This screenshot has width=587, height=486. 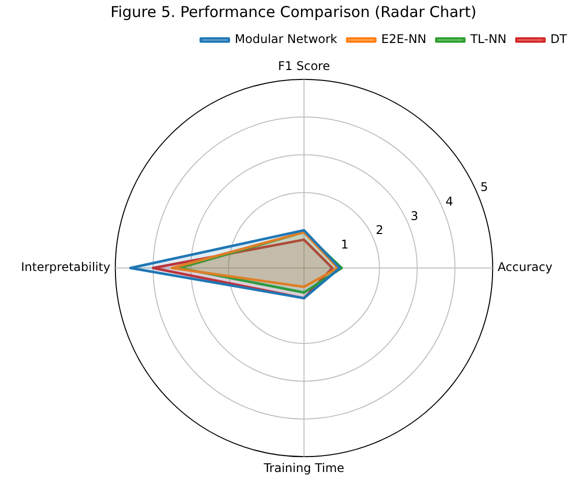 I want to click on legend-label: E2E-NN, so click(x=403, y=39).